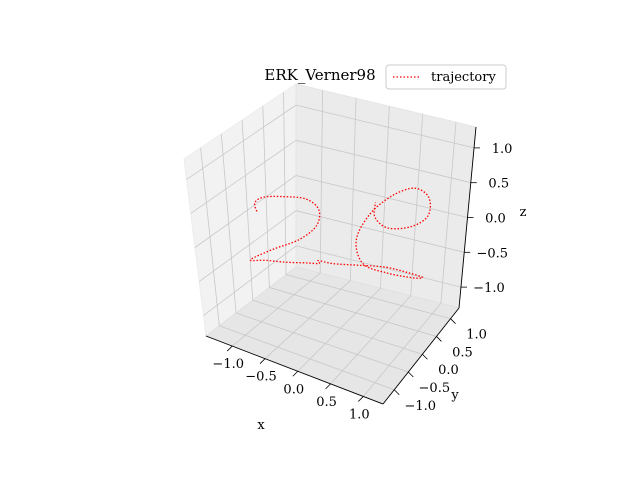  Describe the element at coordinates (261, 377) in the screenshot. I see `x-tick-label: −0.5` at that location.